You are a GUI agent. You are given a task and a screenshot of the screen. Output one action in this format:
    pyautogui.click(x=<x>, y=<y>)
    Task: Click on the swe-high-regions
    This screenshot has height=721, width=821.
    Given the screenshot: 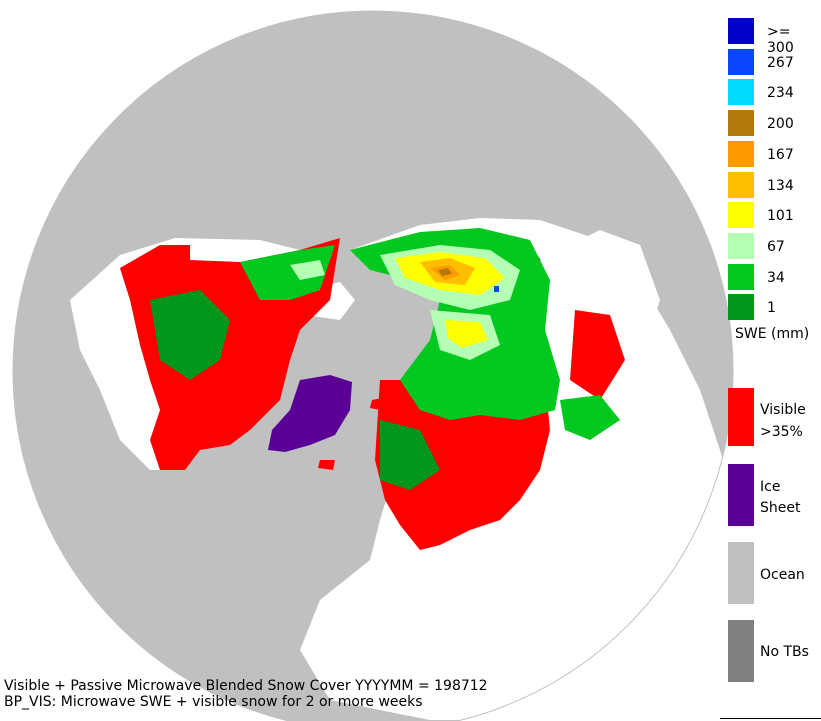 What is the action you would take?
    pyautogui.click(x=405, y=302)
    